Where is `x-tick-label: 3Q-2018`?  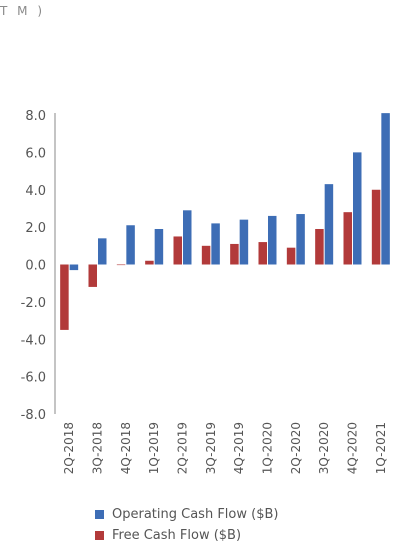 x-tick-label: 3Q-2018 is located at coordinates (98, 448).